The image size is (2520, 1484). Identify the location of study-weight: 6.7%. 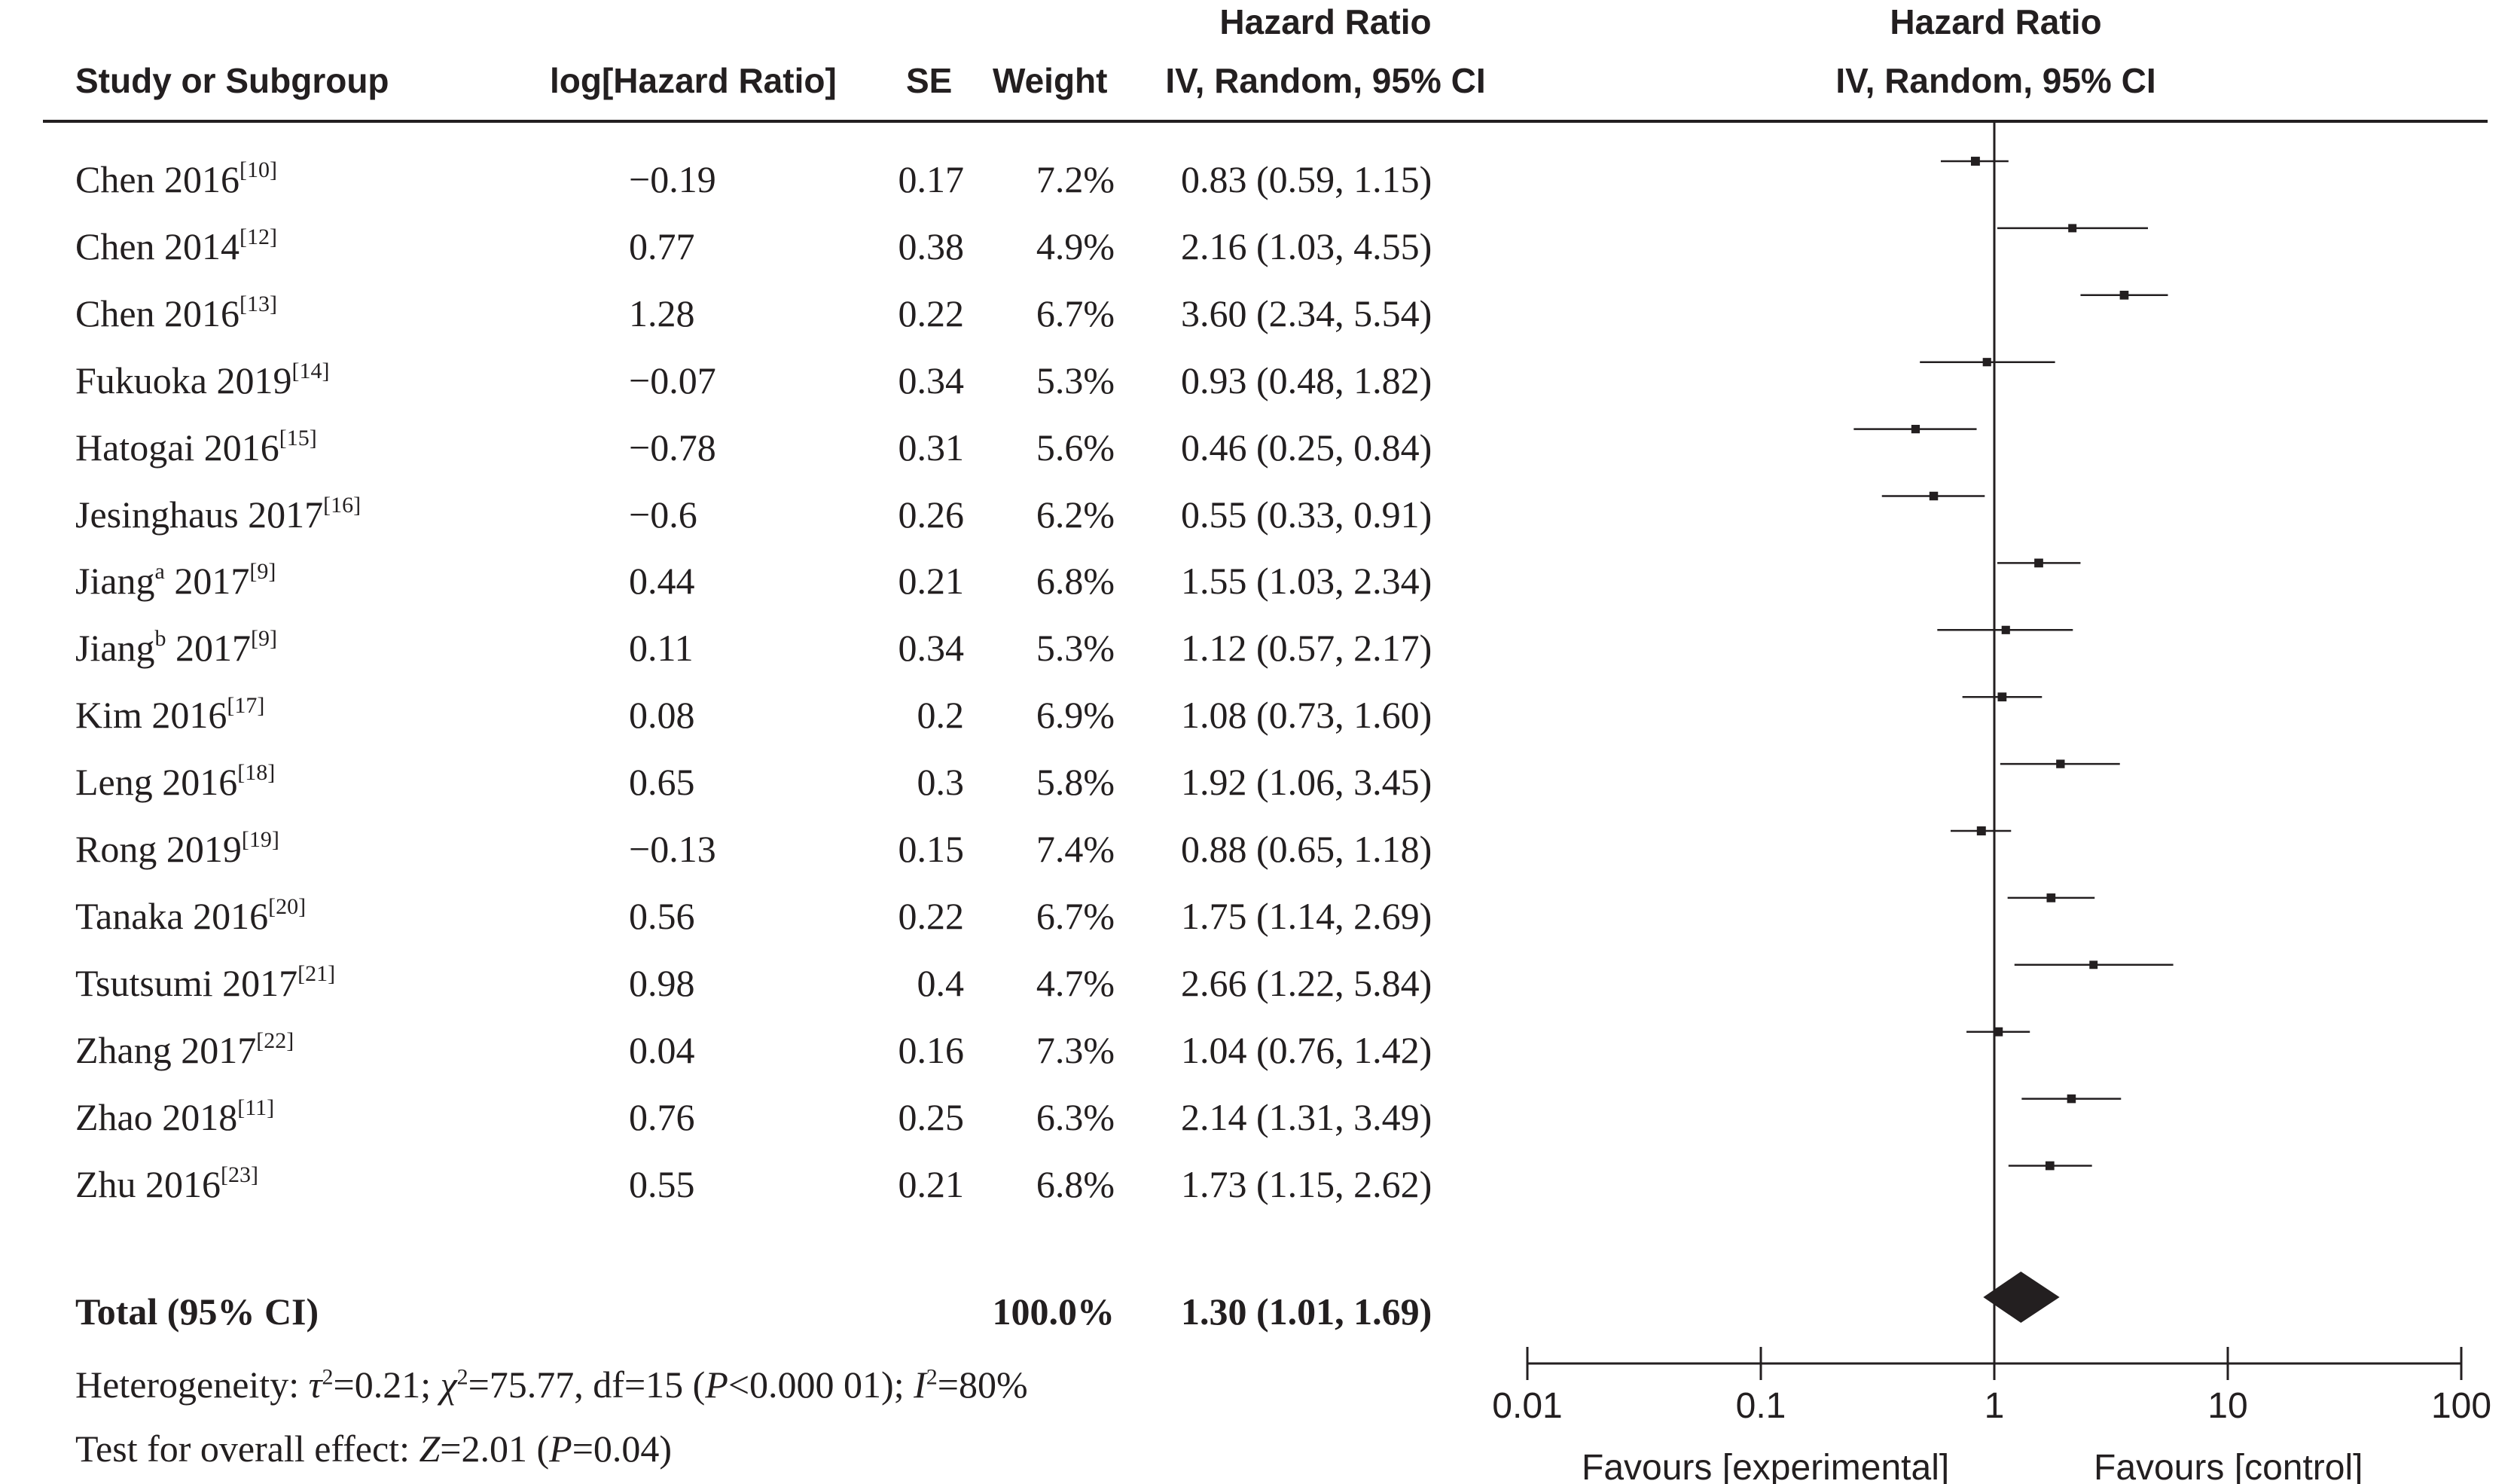
(1075, 313).